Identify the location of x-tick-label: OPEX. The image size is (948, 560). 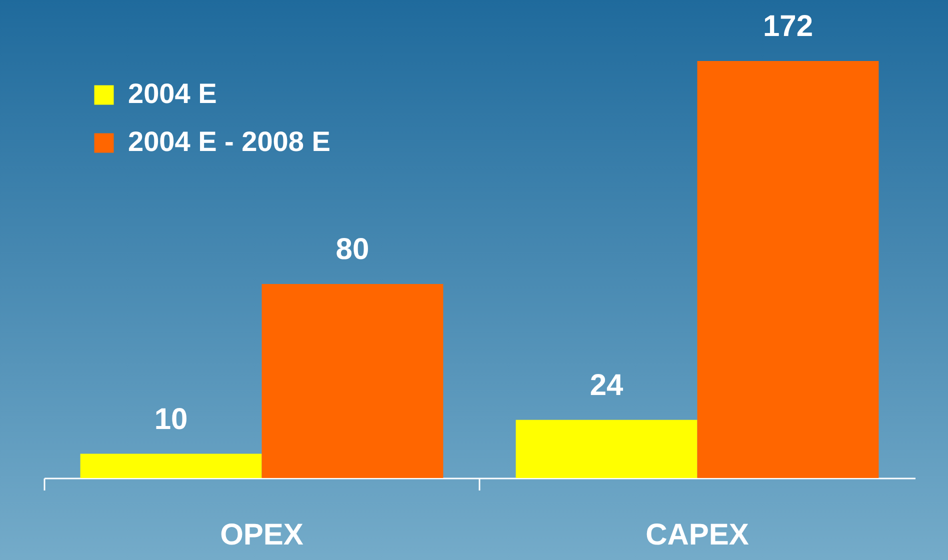
(262, 535).